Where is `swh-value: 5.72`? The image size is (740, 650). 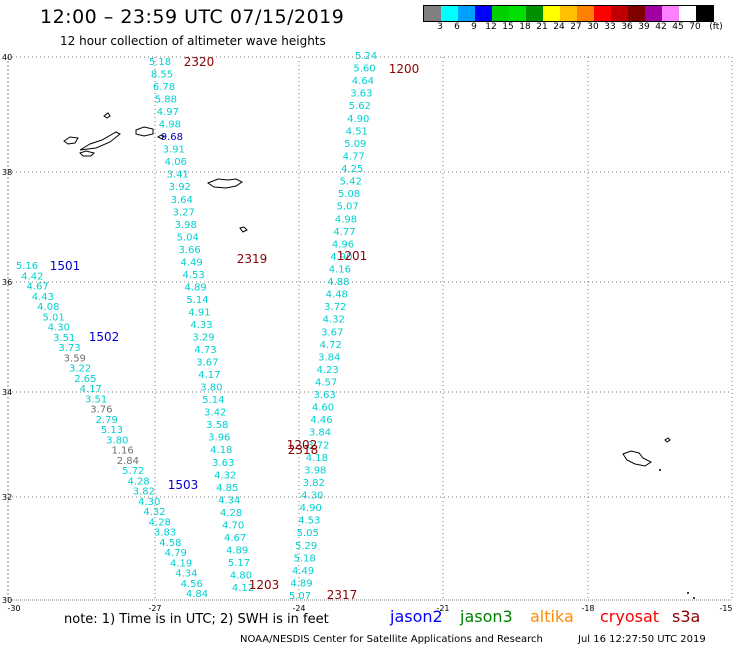
swh-value: 5.72 is located at coordinates (133, 471).